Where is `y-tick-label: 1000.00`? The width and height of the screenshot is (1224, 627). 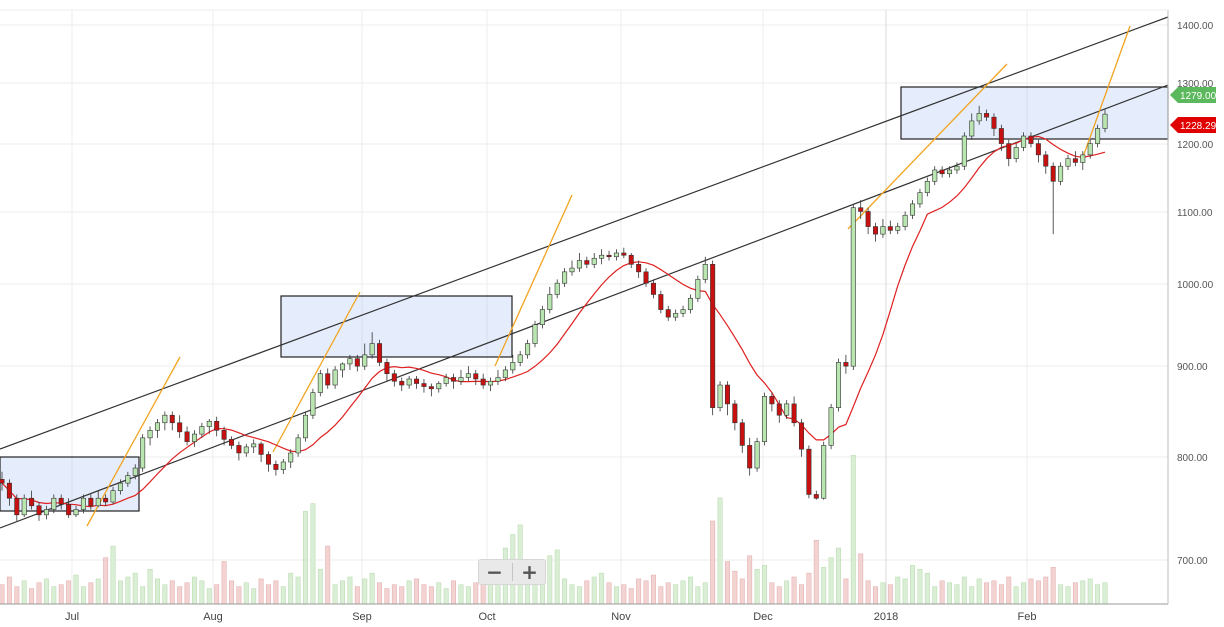
y-tick-label: 1000.00 is located at coordinates (1195, 285).